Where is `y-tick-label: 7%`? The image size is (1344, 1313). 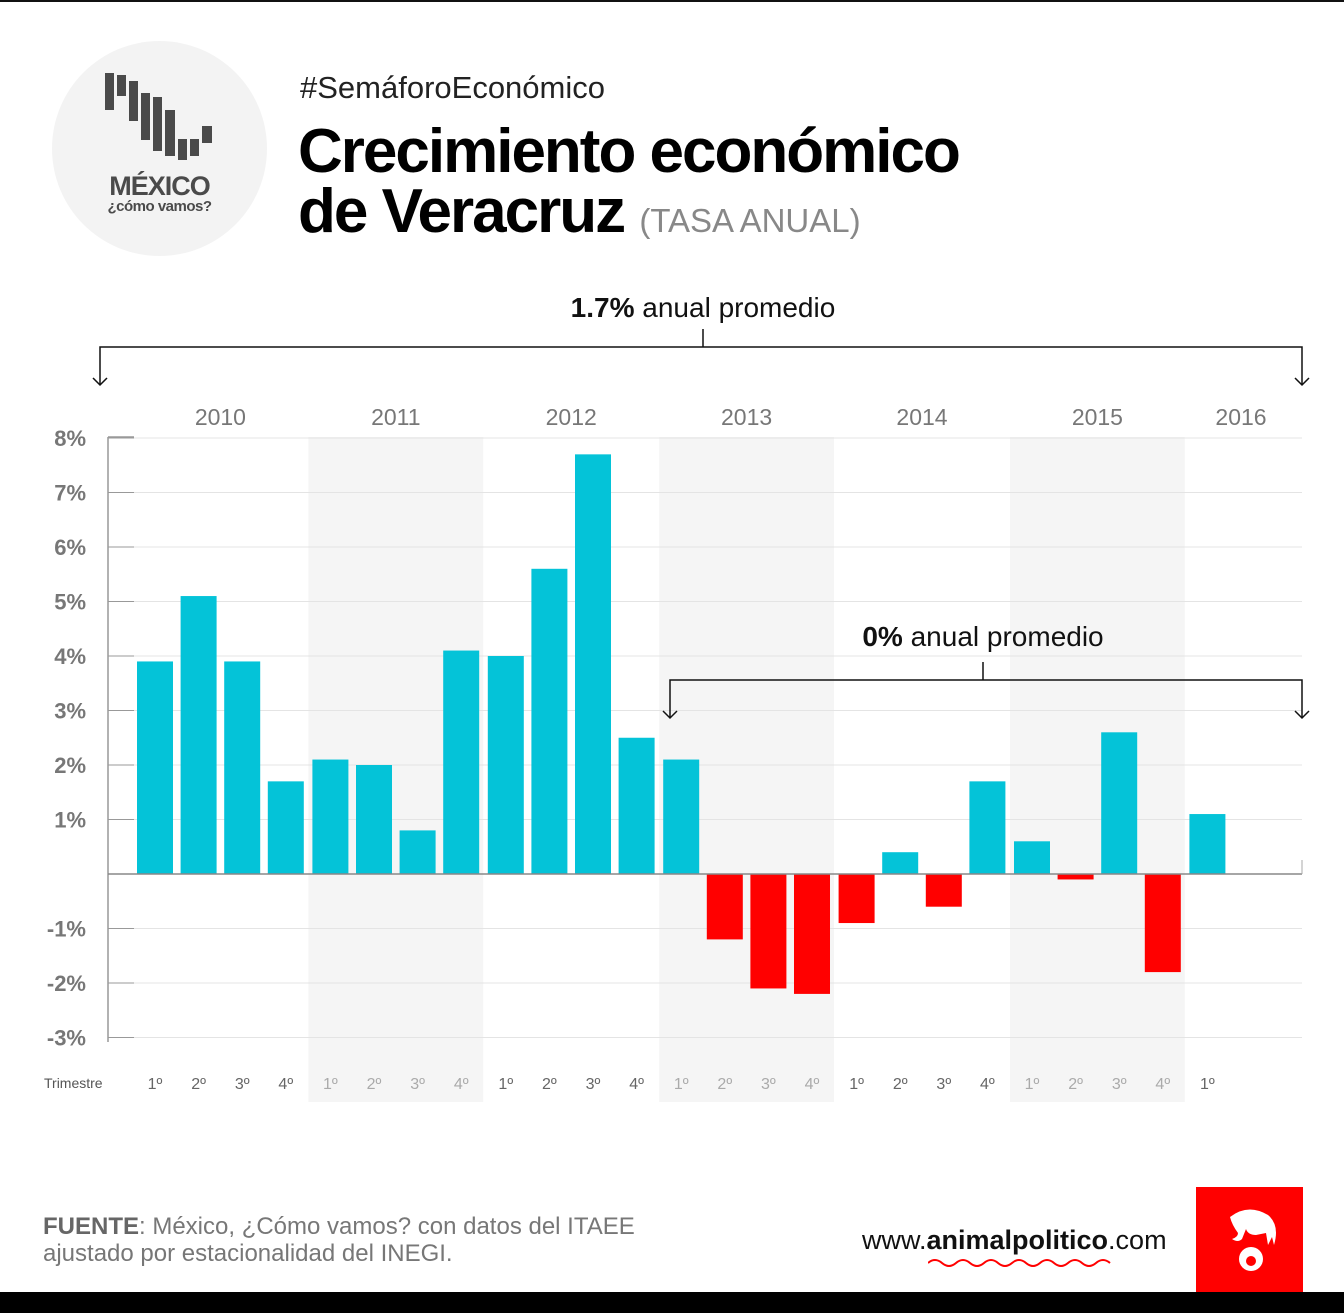
y-tick-label: 7% is located at coordinates (70, 493).